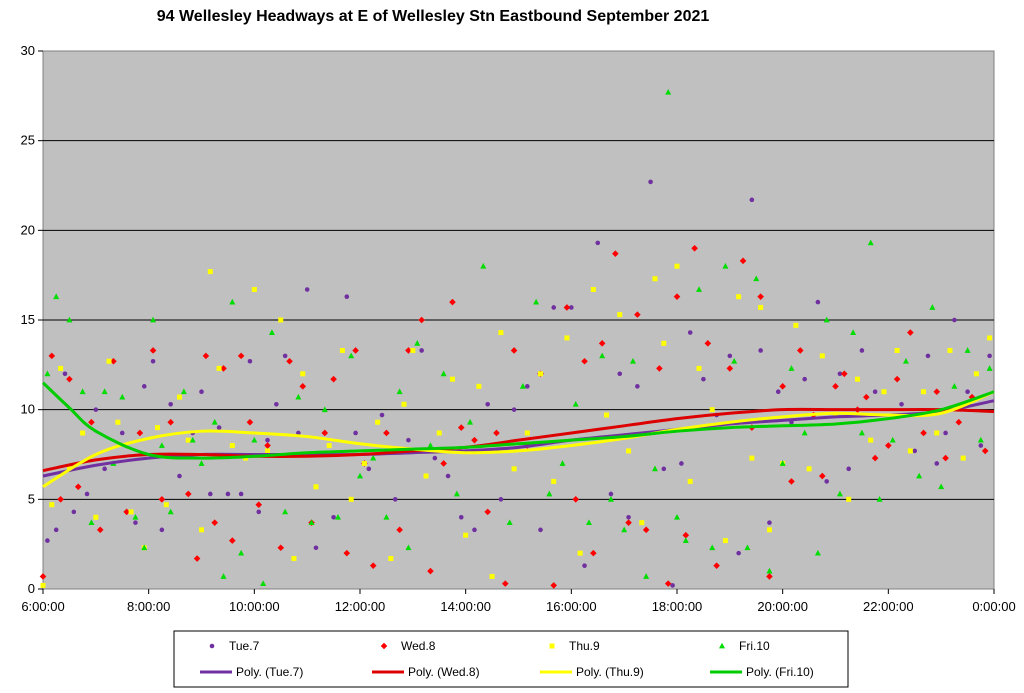 The height and width of the screenshot is (693, 1024). What do you see at coordinates (571, 606) in the screenshot?
I see `x-tick-label: 16:00:00` at bounding box center [571, 606].